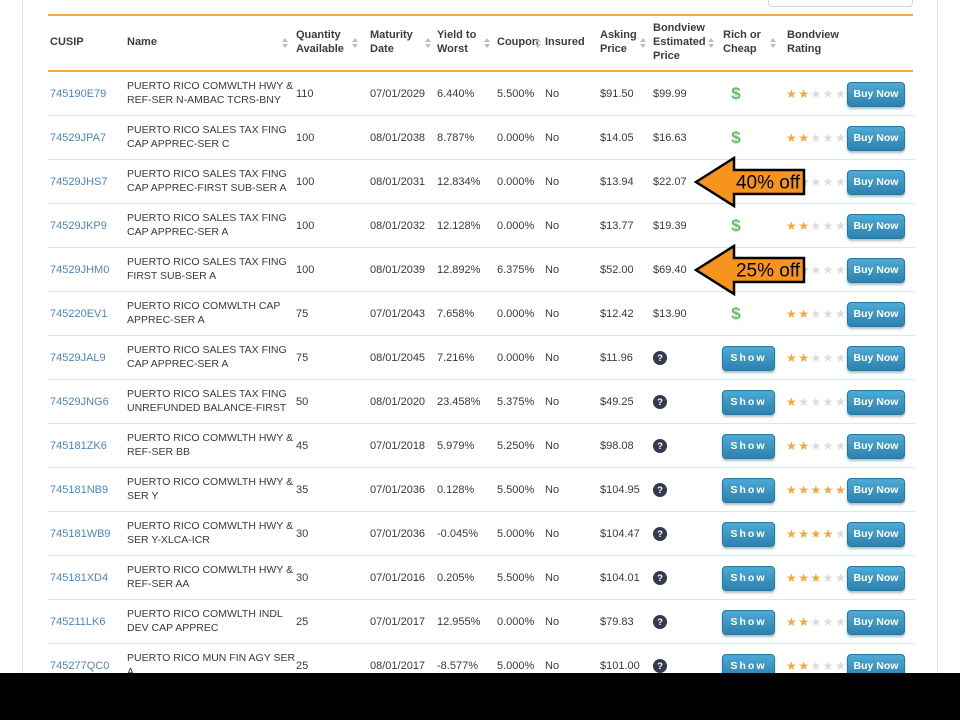 The height and width of the screenshot is (720, 960). Describe the element at coordinates (305, 138) in the screenshot. I see `cell-qty: 100` at that location.